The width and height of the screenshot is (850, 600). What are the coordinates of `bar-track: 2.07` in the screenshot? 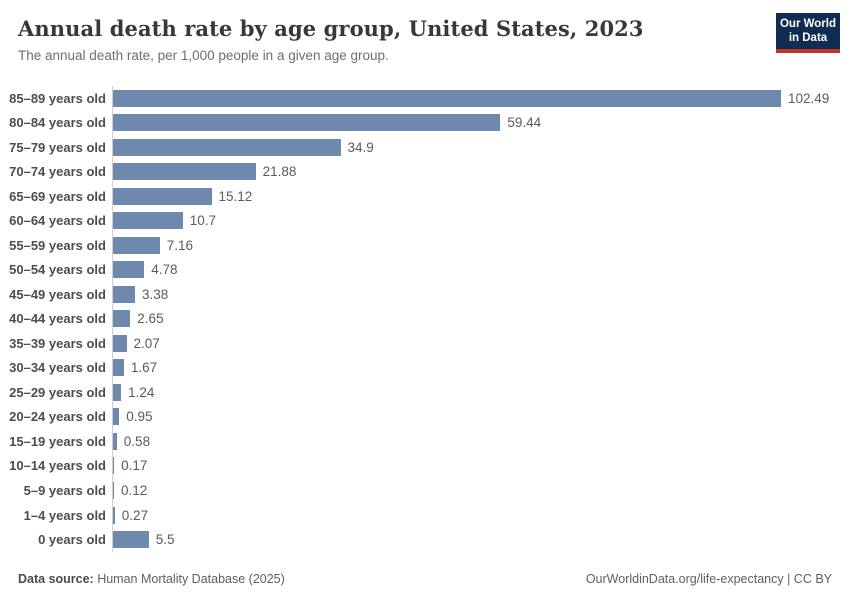 It's located at (481, 343).